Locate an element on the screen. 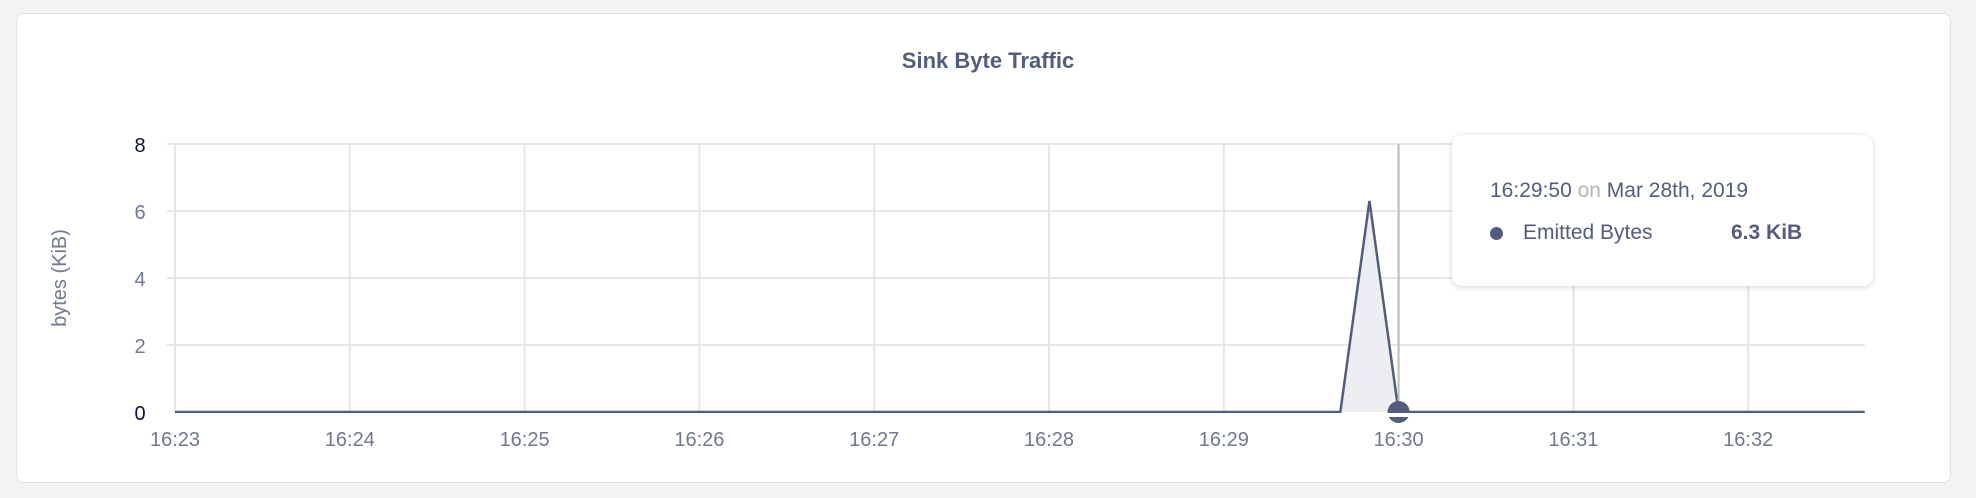  tooltip-date: Mar 28th, 2019 is located at coordinates (1677, 190).